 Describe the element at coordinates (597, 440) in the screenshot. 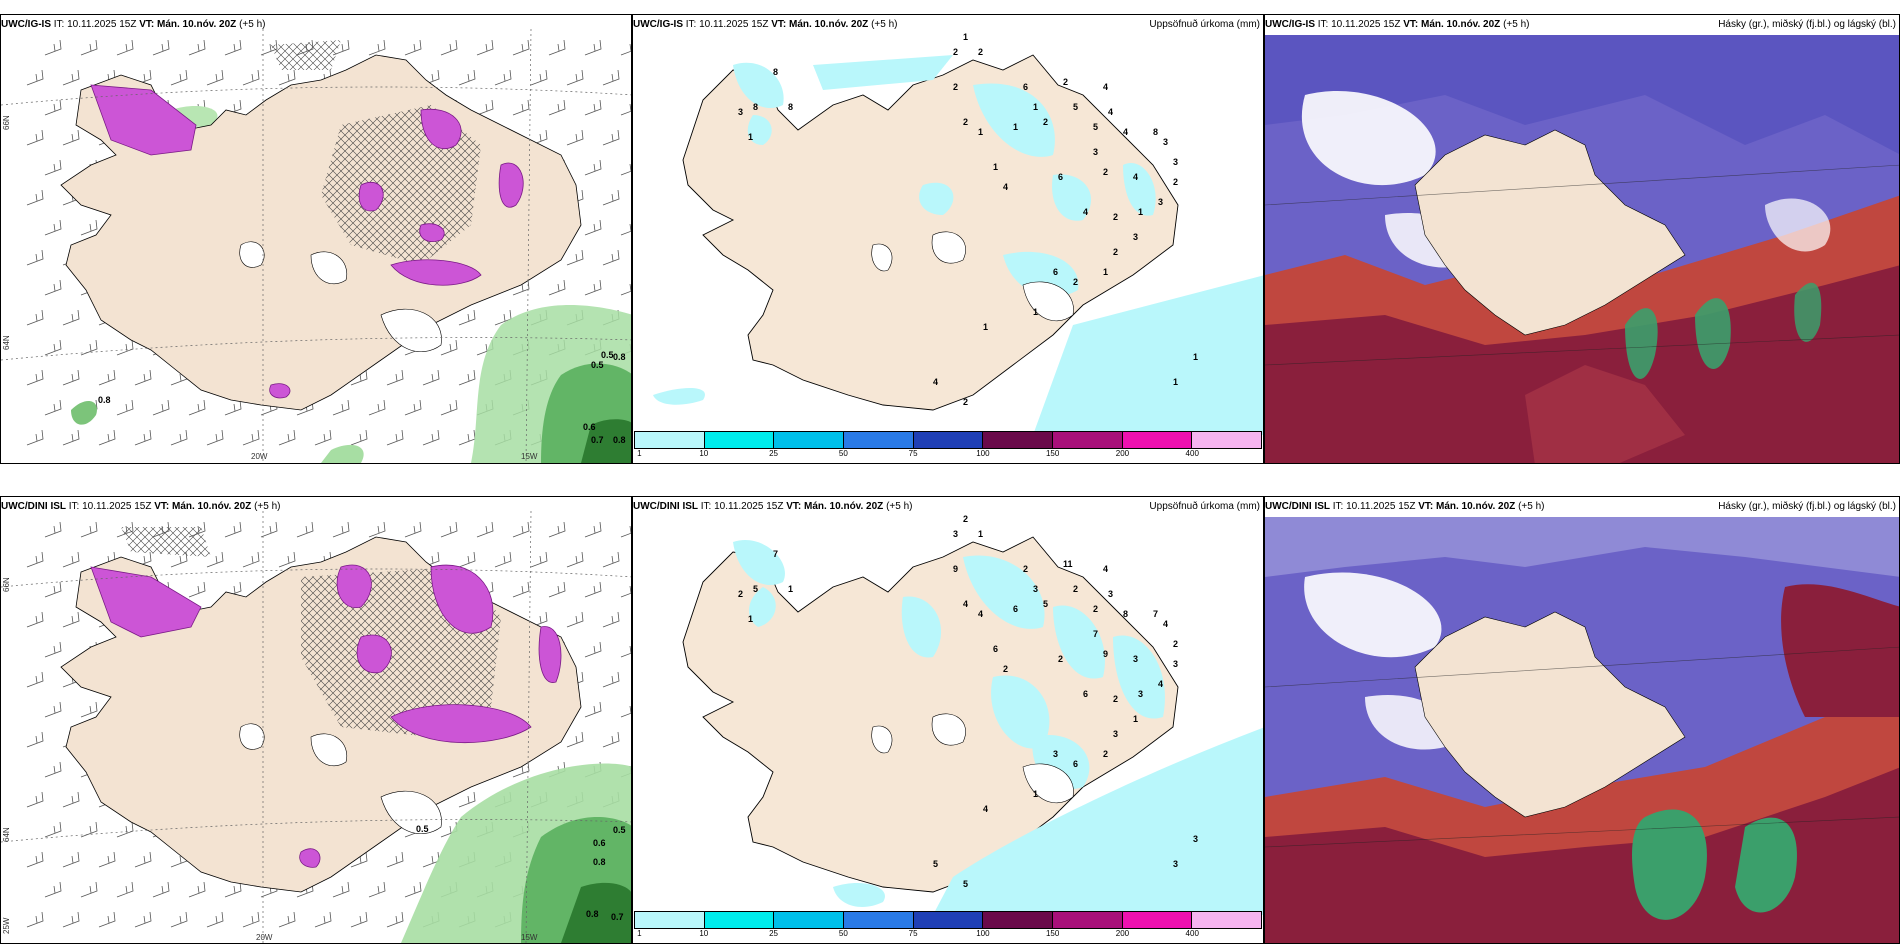

I see `snow-label: 0.7` at that location.